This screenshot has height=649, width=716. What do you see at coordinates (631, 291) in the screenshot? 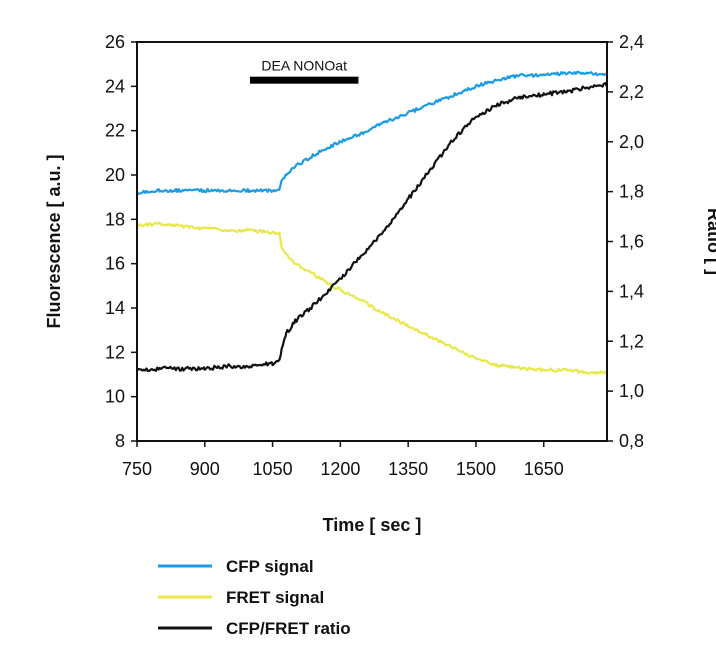
I see `y-right-tick-label-3: 1,4` at bounding box center [631, 291].